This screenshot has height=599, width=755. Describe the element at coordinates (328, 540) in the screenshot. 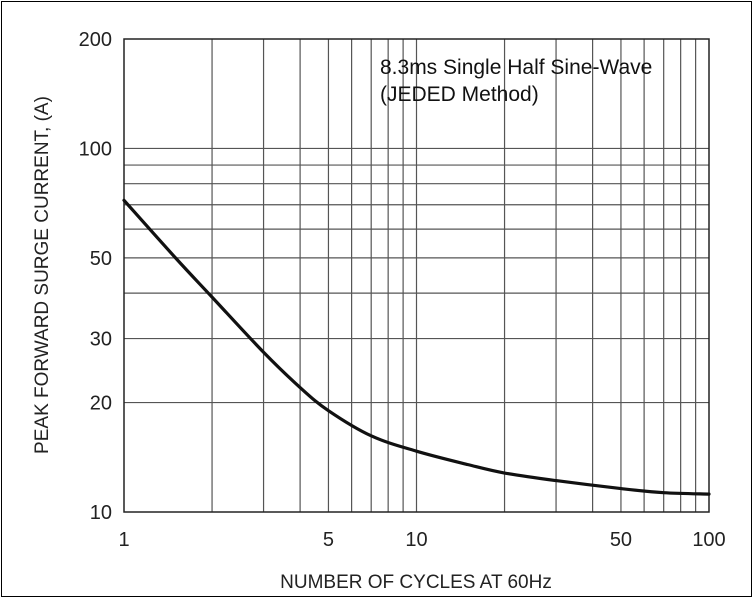

I see `x-tick-label: 5` at that location.